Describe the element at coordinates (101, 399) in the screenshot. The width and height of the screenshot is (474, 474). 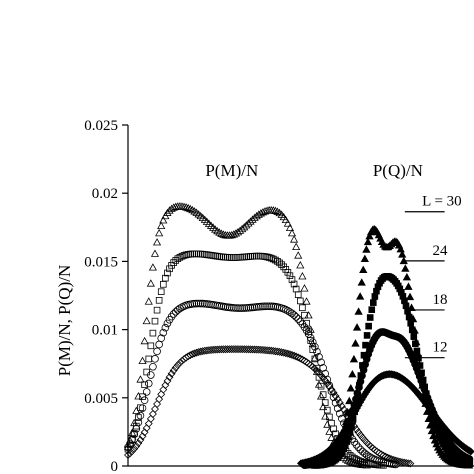
I see `y-tick-label: 0.005` at that location.